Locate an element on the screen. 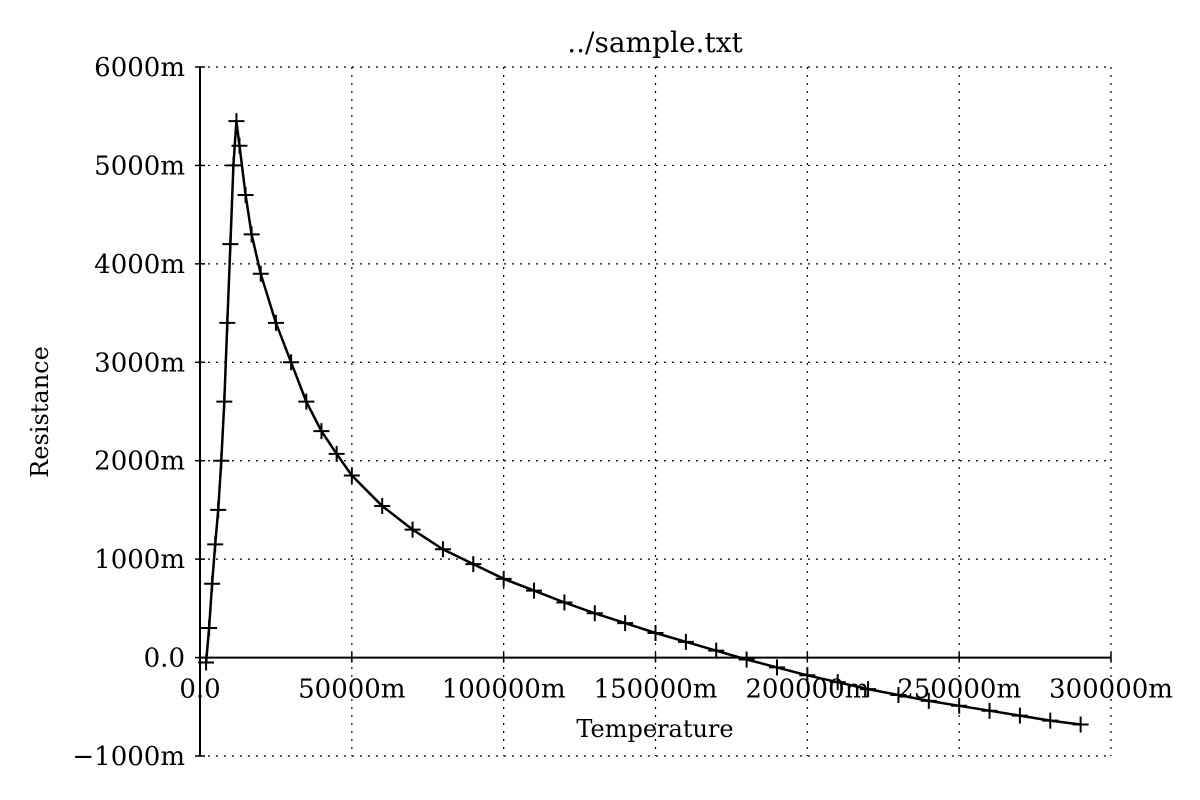 The width and height of the screenshot is (1200, 800). y-tick-label: 2000m is located at coordinates (139, 462).